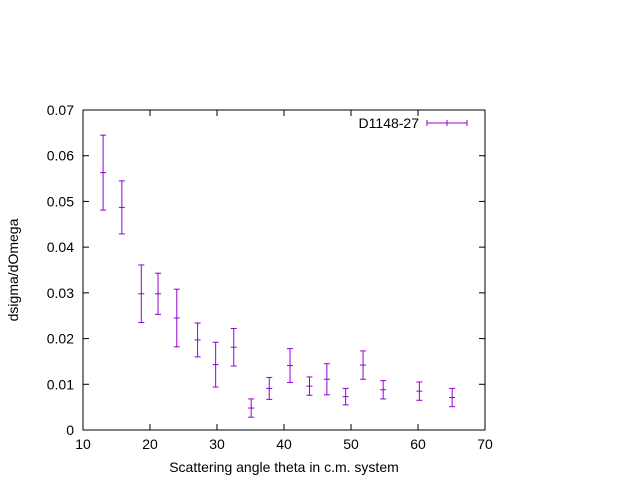  I want to click on y-tick-label: 0.05, so click(60, 201).